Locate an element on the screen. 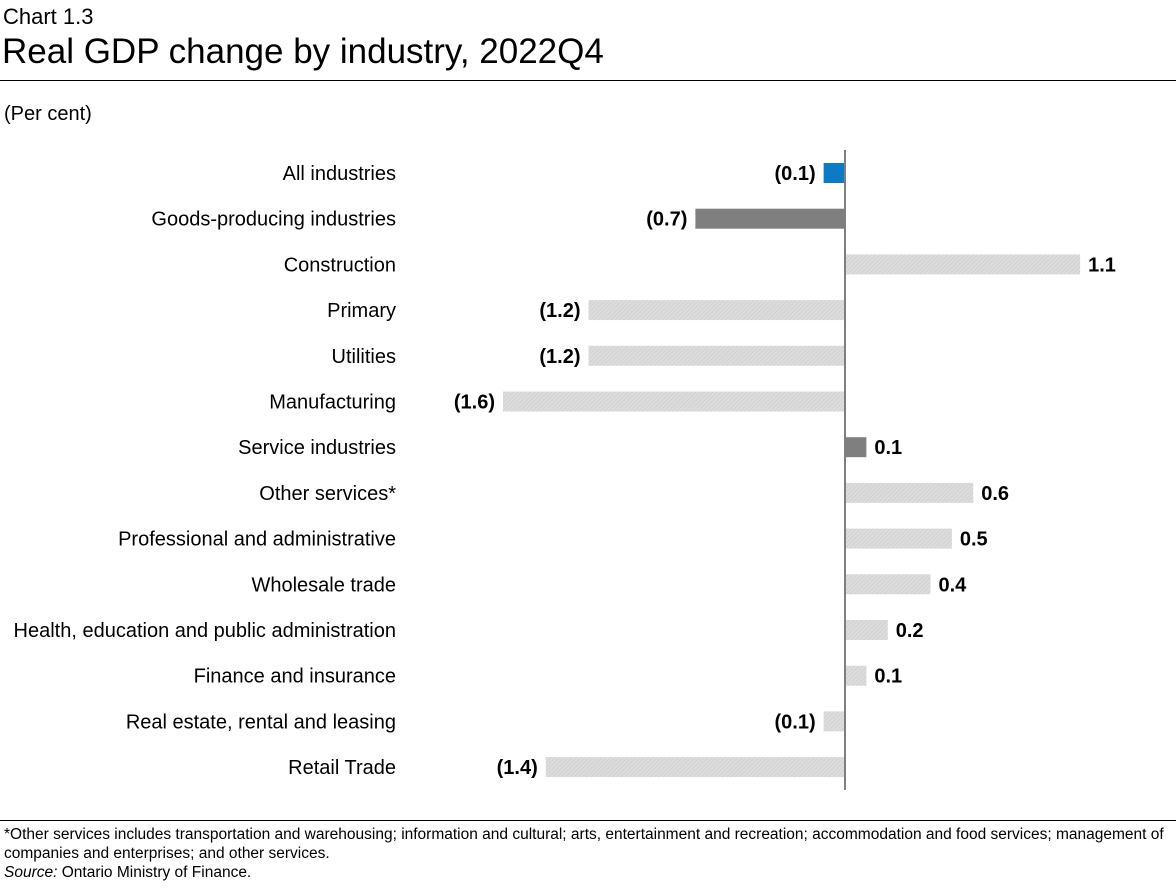 The height and width of the screenshot is (888, 1176). value-label: 0.5 is located at coordinates (974, 540).